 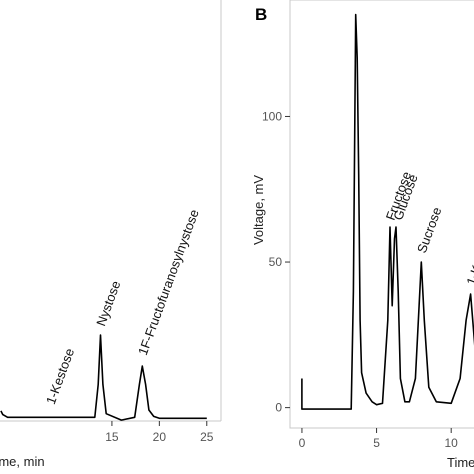 What do you see at coordinates (112, 437) in the screenshot?
I see `panel-a-x-tick-label: 15` at bounding box center [112, 437].